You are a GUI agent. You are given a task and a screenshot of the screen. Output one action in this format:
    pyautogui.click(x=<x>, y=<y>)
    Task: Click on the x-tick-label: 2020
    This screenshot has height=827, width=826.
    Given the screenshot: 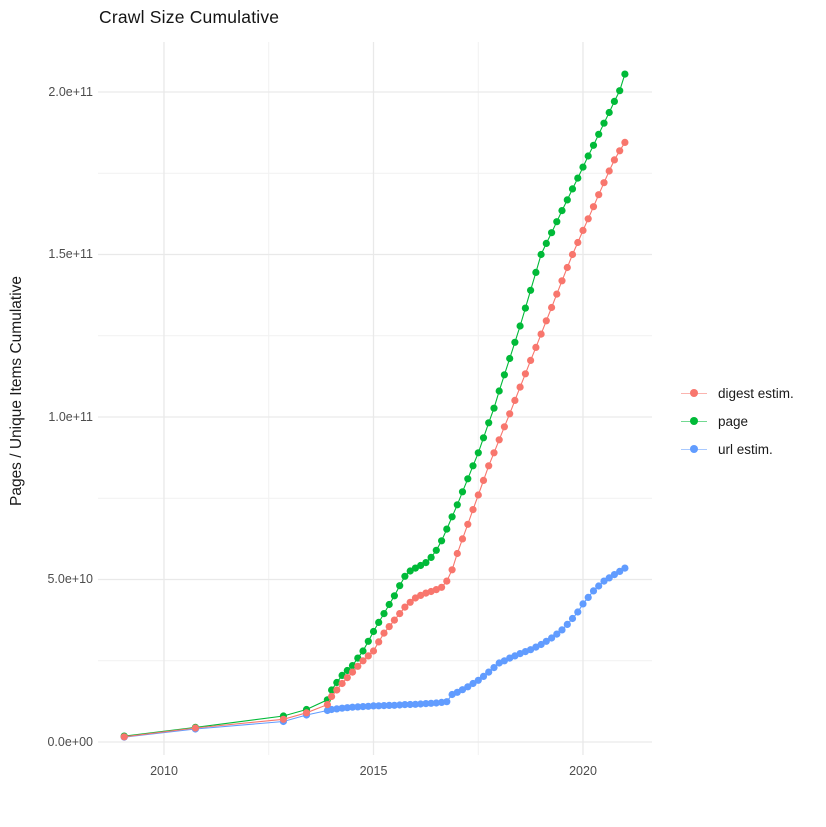 What is the action you would take?
    pyautogui.click(x=583, y=771)
    